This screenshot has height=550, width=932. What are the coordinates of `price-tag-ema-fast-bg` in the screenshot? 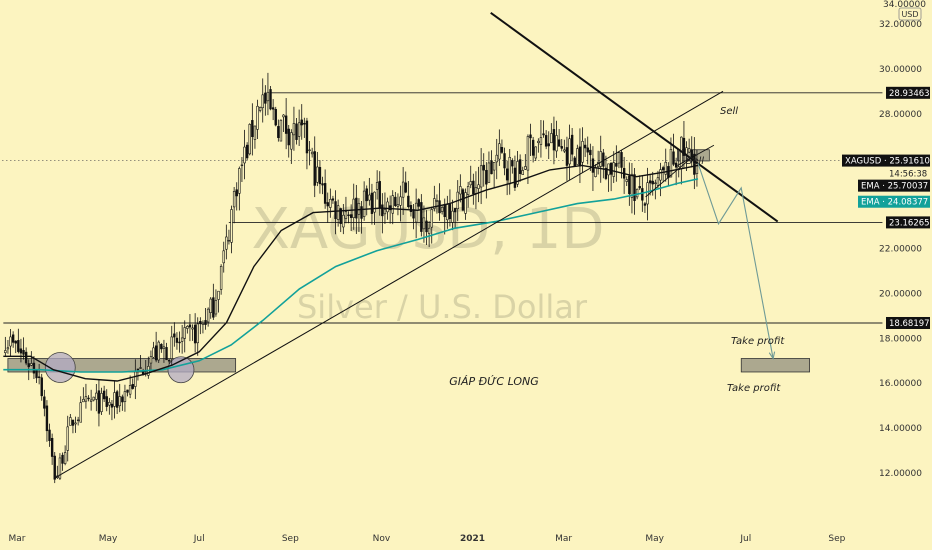 It's located at (894, 185).